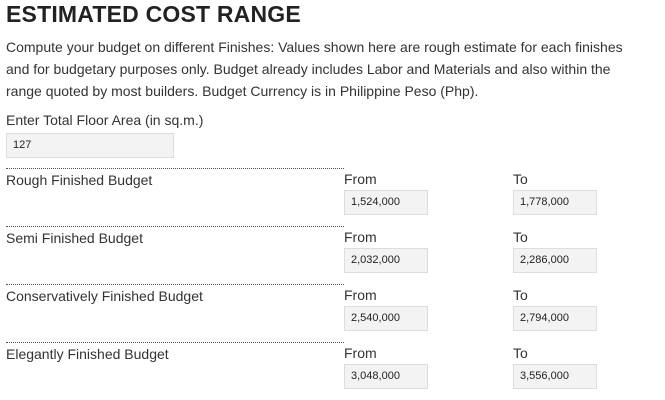  Describe the element at coordinates (555, 376) in the screenshot. I see `to-input: 3,556,000` at that location.